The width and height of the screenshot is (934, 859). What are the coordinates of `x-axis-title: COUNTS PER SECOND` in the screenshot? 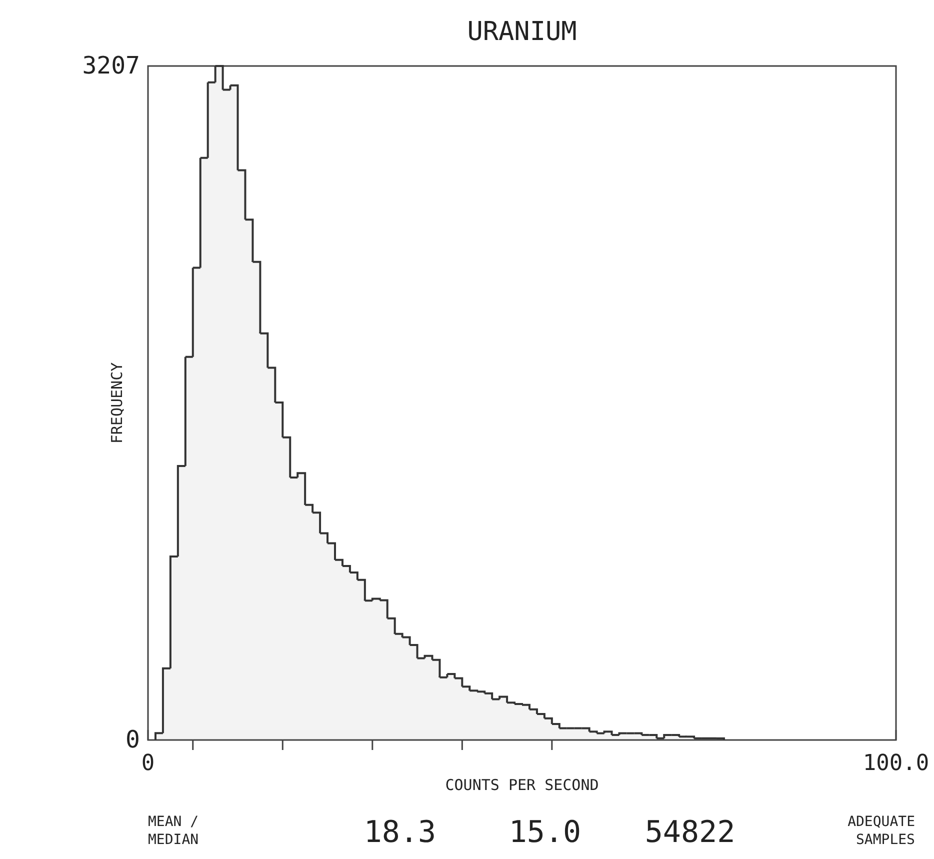 It's located at (522, 785).